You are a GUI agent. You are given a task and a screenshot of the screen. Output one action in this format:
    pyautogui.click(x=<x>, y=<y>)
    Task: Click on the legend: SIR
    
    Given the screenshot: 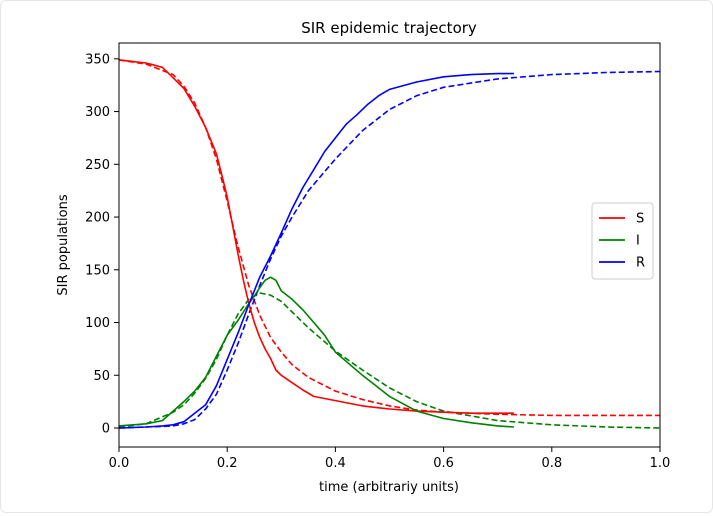 What is the action you would take?
    pyautogui.click(x=622, y=241)
    